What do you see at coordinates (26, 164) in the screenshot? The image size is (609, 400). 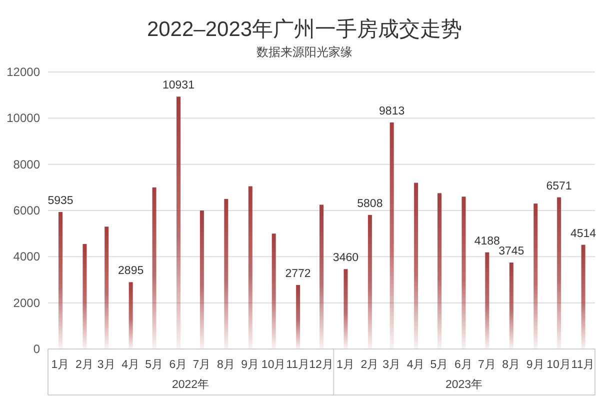 I see `y-tick-label: 8000` at bounding box center [26, 164].